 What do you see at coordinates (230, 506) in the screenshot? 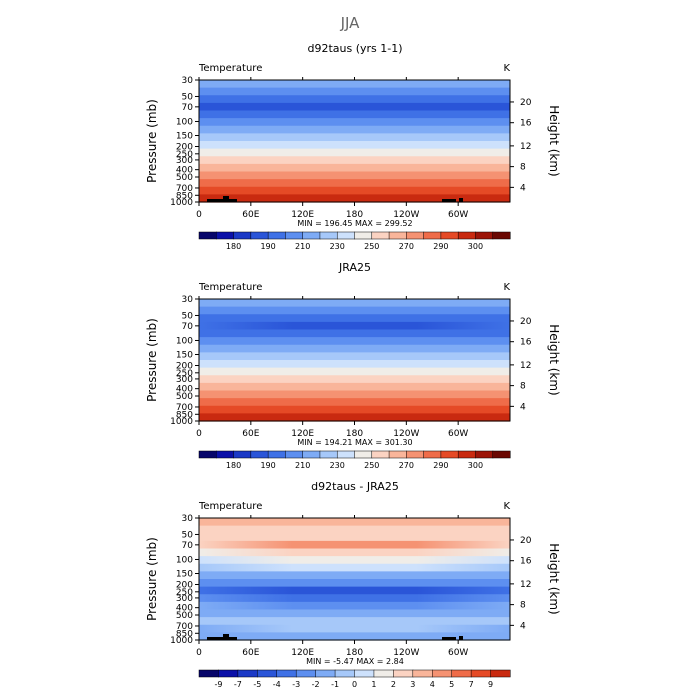
I see `panel-variable-label: Temperature` at bounding box center [230, 506].